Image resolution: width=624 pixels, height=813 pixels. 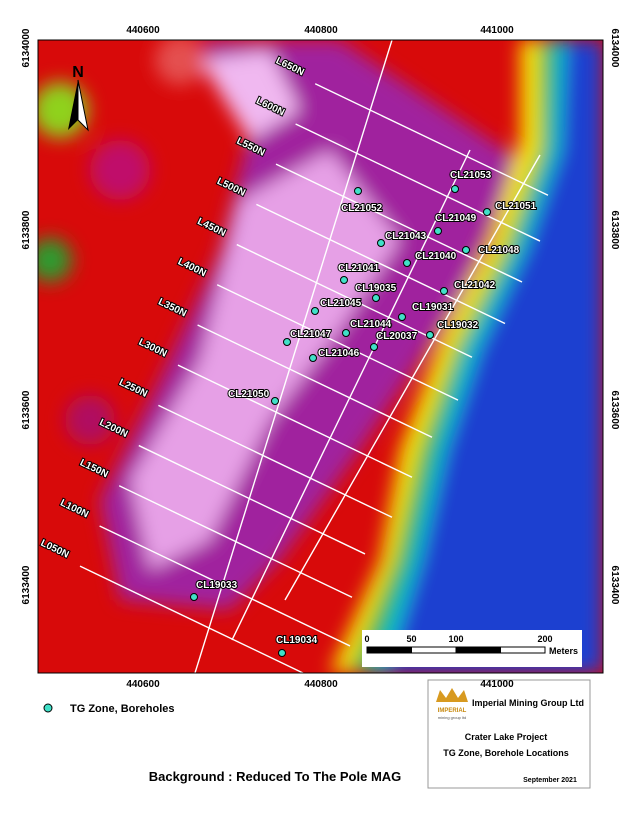 I want to click on borehole-label: CL19033, so click(x=217, y=585).